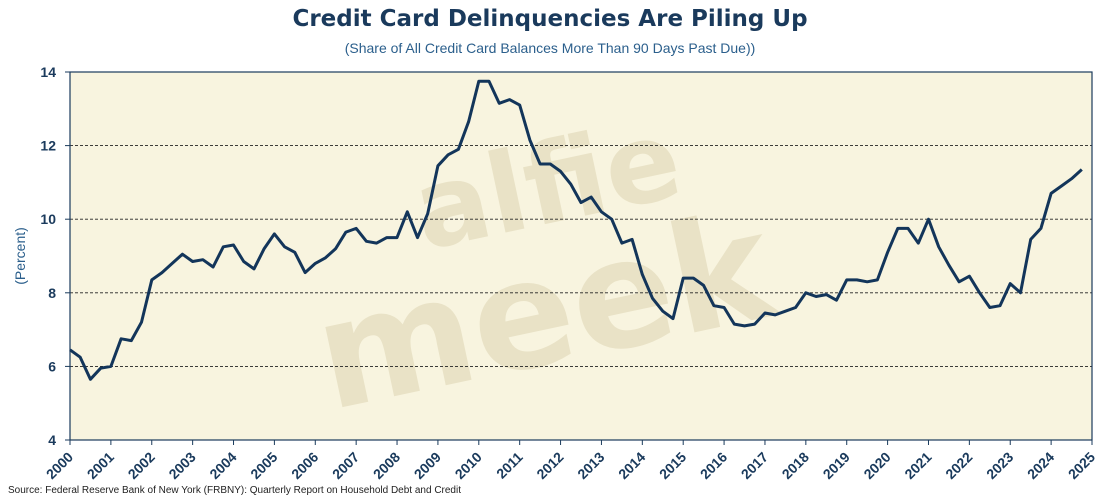 This screenshot has height=500, width=1100. What do you see at coordinates (48, 146) in the screenshot?
I see `y-tick-label: 12` at bounding box center [48, 146].